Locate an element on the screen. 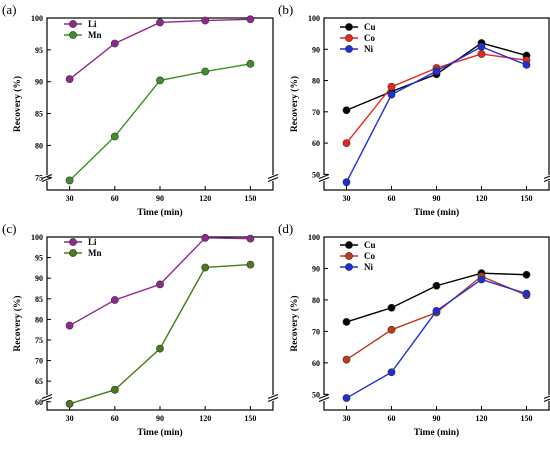 This screenshot has height=450, width=550. y-tick-label: 85 is located at coordinates (39, 114).